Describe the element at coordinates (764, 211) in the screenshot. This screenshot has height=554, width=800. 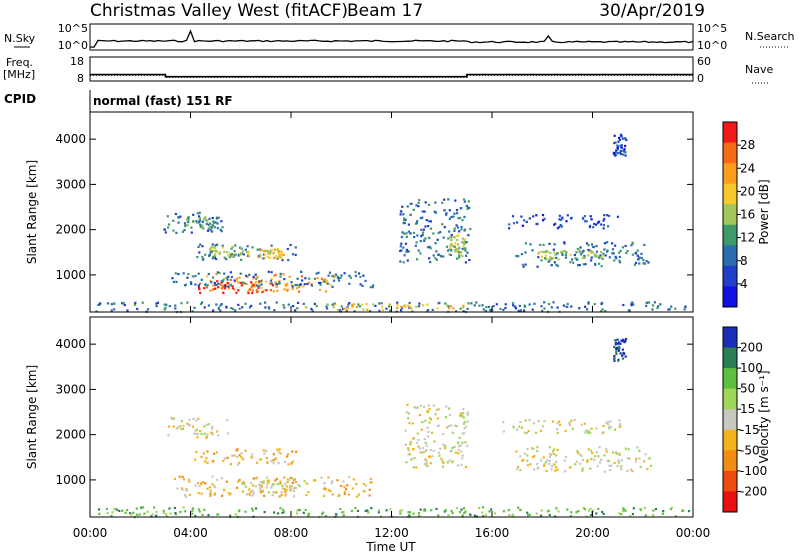
I see `power-colorbar-label: Power [dB]` at that location.